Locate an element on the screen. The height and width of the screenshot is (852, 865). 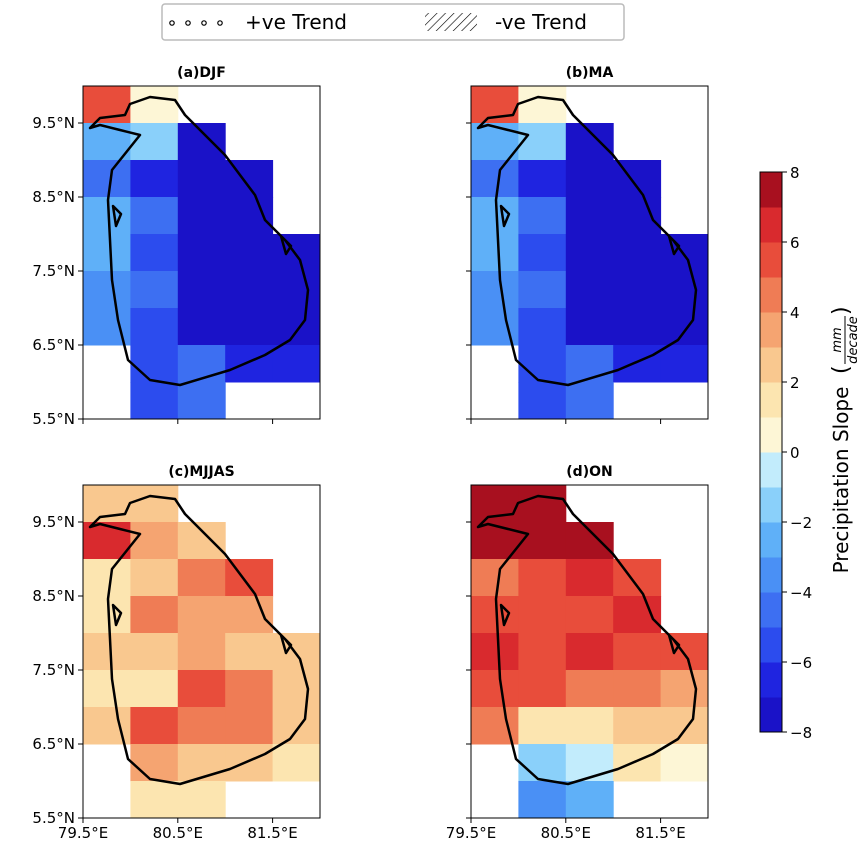
colorbar-tick-label: −2 is located at coordinates (801, 523).